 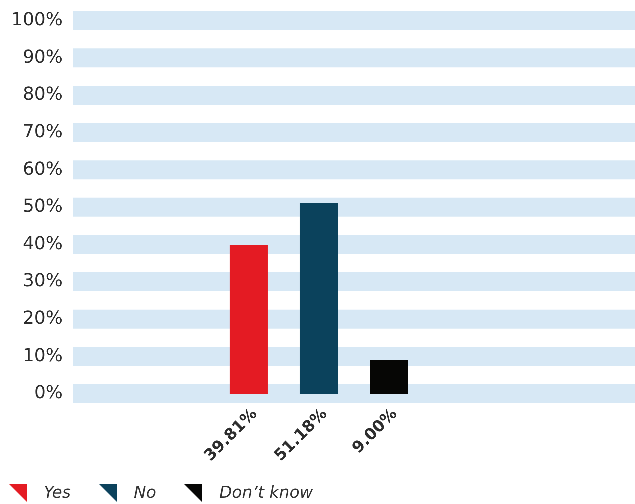 What do you see at coordinates (58, 492) in the screenshot?
I see `legend-label: Yes` at bounding box center [58, 492].